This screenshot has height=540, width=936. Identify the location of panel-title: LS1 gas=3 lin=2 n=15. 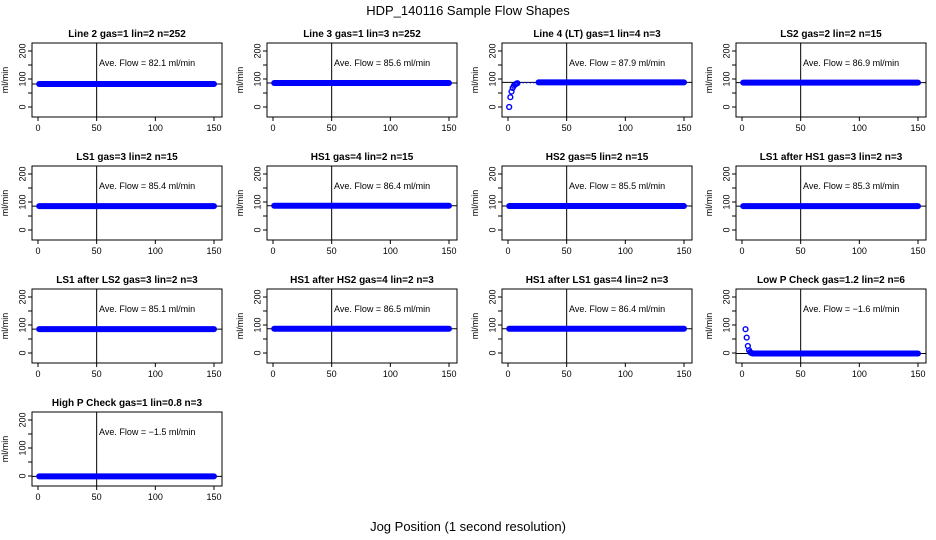
(127, 157).